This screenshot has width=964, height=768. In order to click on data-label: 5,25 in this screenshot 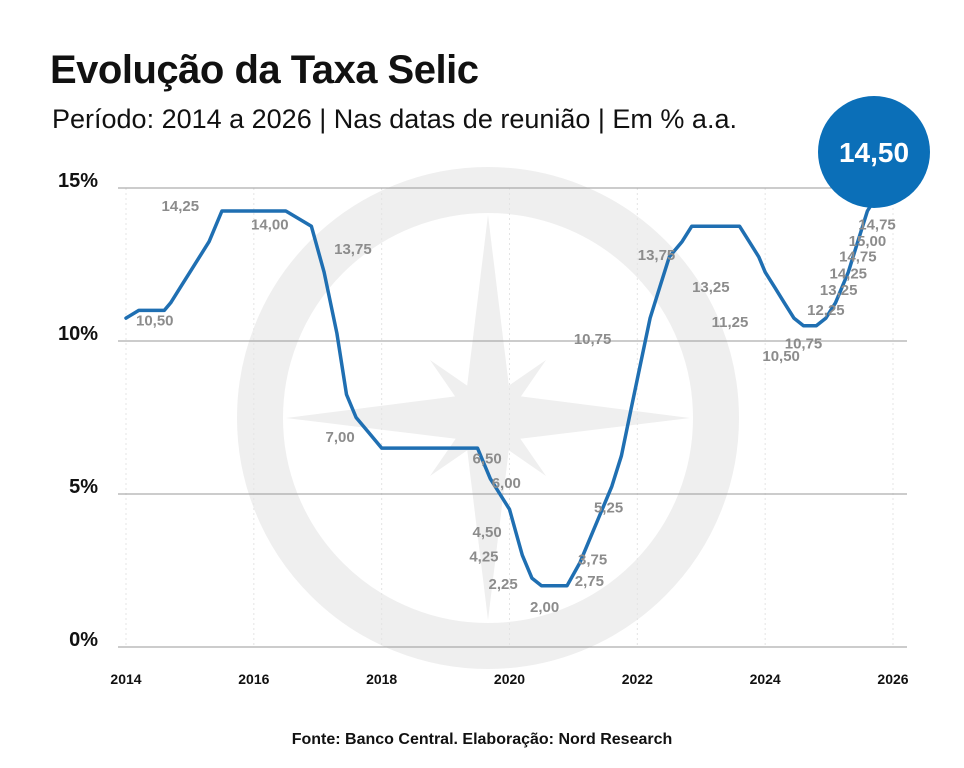, I will do `click(608, 507)`.